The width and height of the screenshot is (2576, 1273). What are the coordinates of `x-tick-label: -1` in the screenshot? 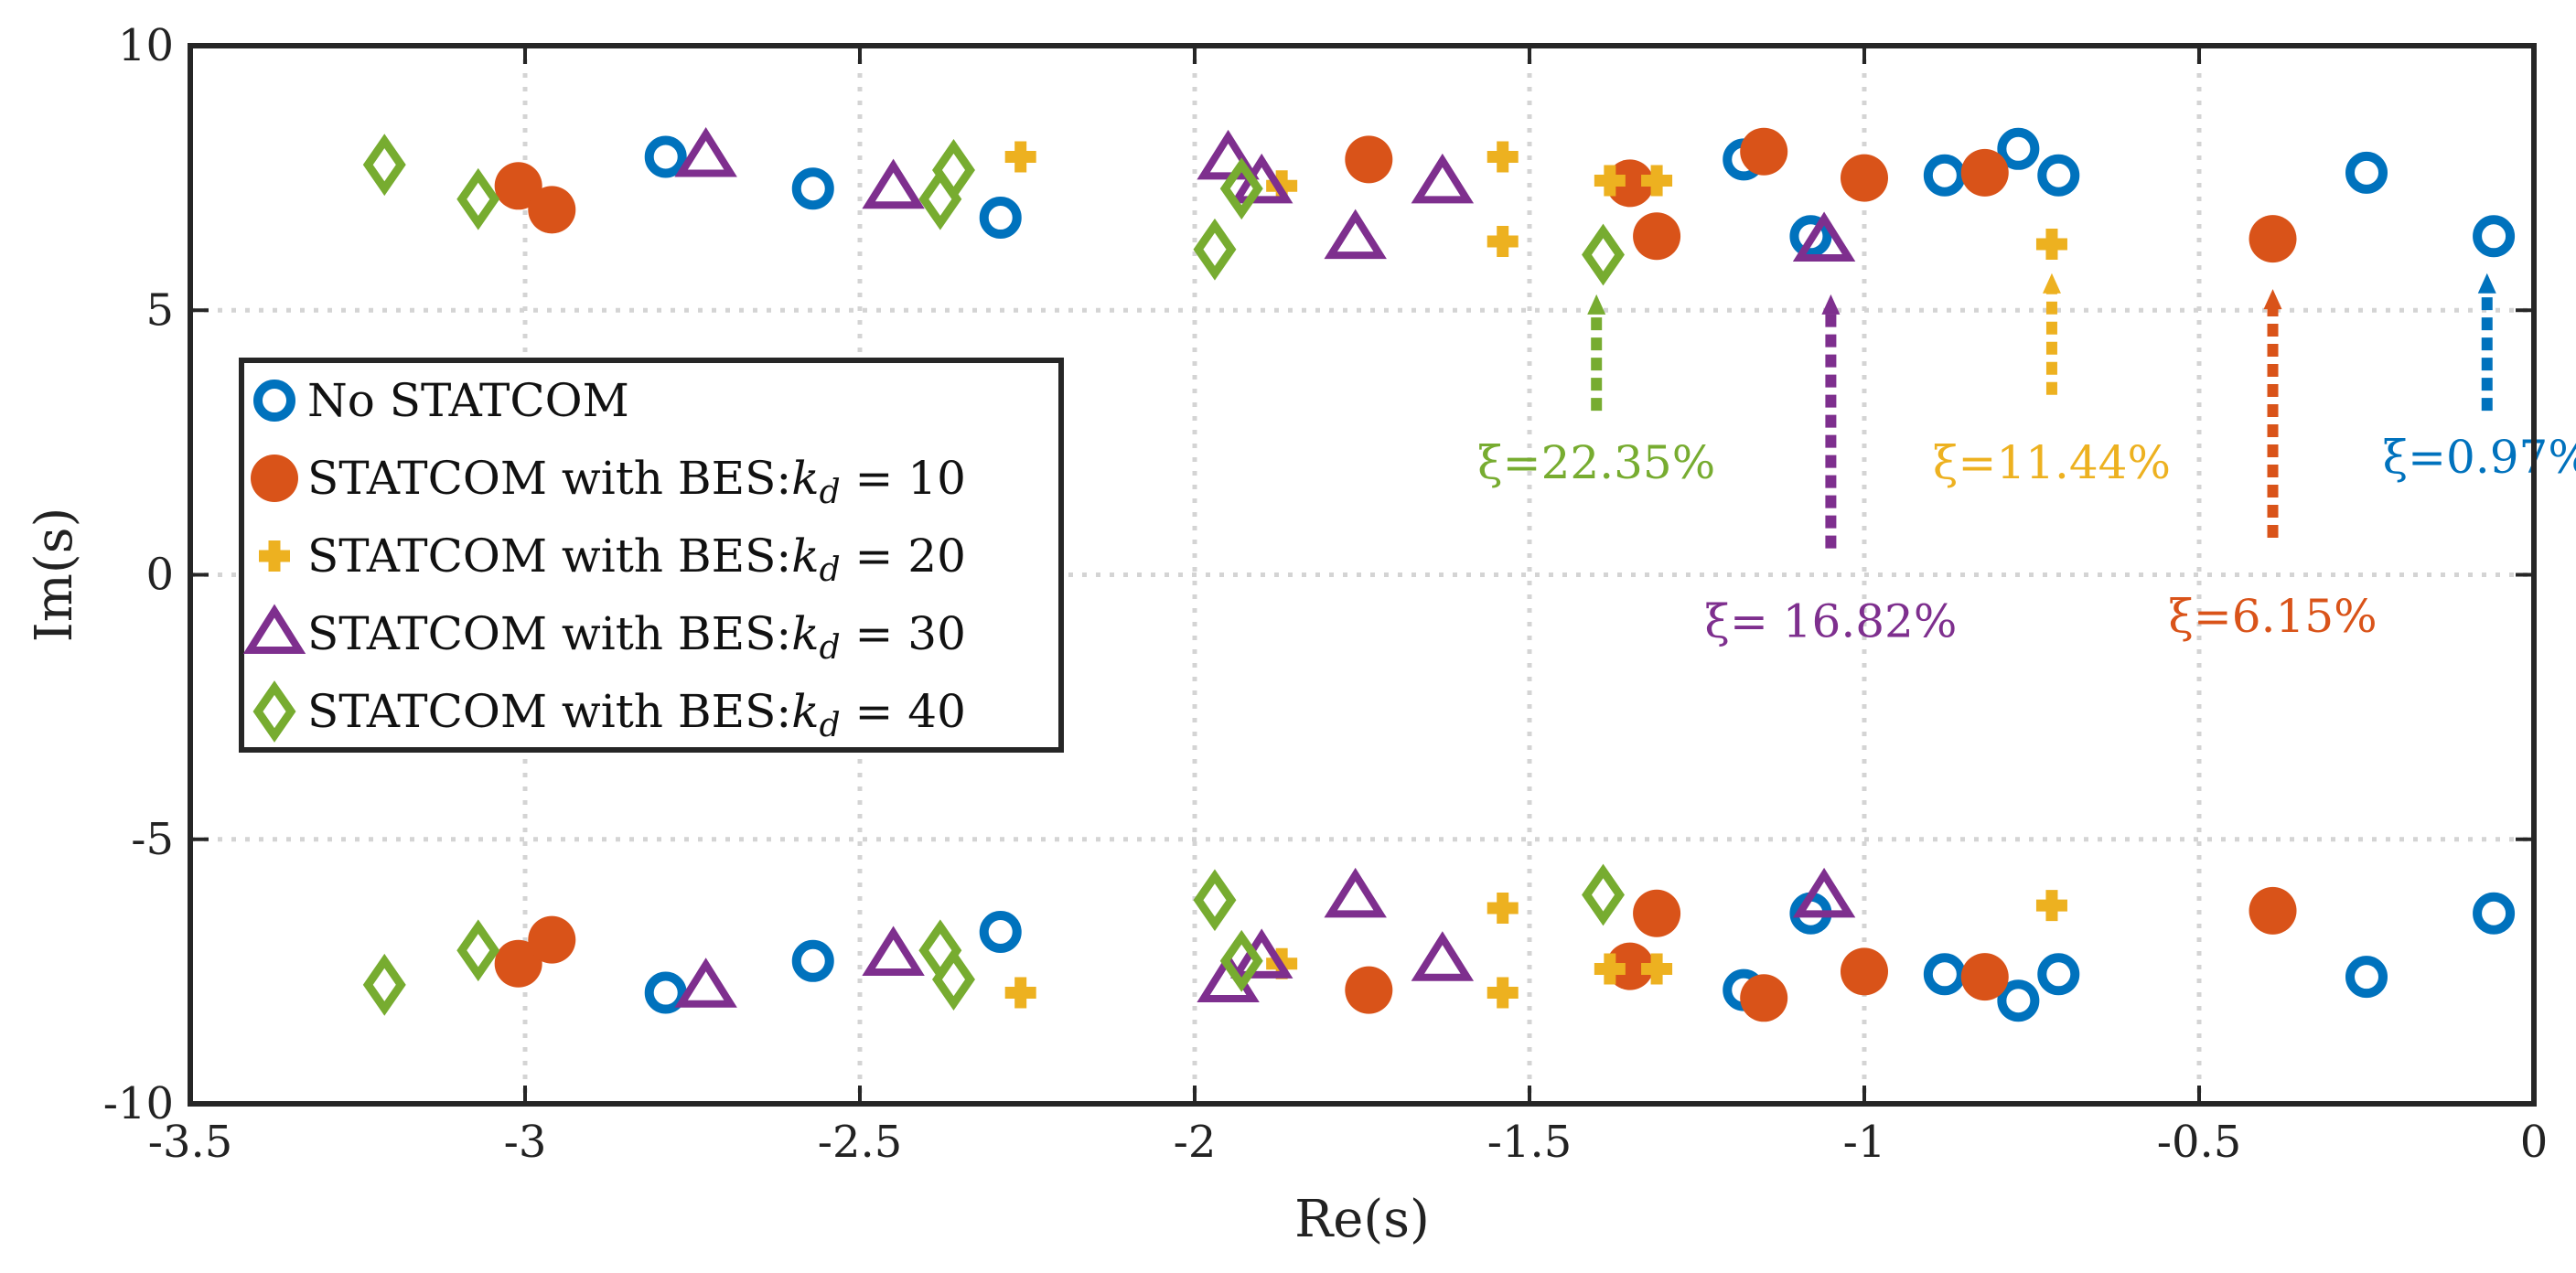 It's located at (1865, 1142).